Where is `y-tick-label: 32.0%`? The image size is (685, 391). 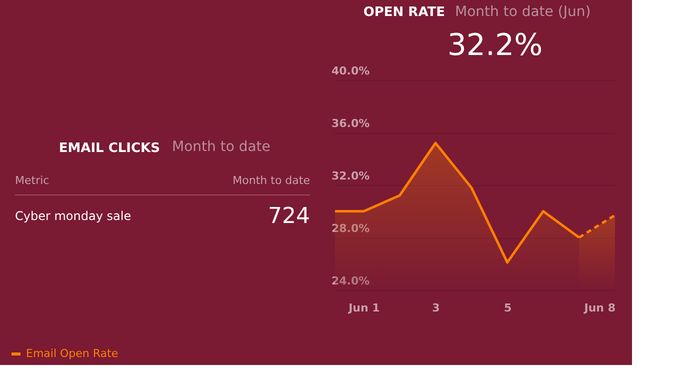
y-tick-label: 32.0% is located at coordinates (351, 176).